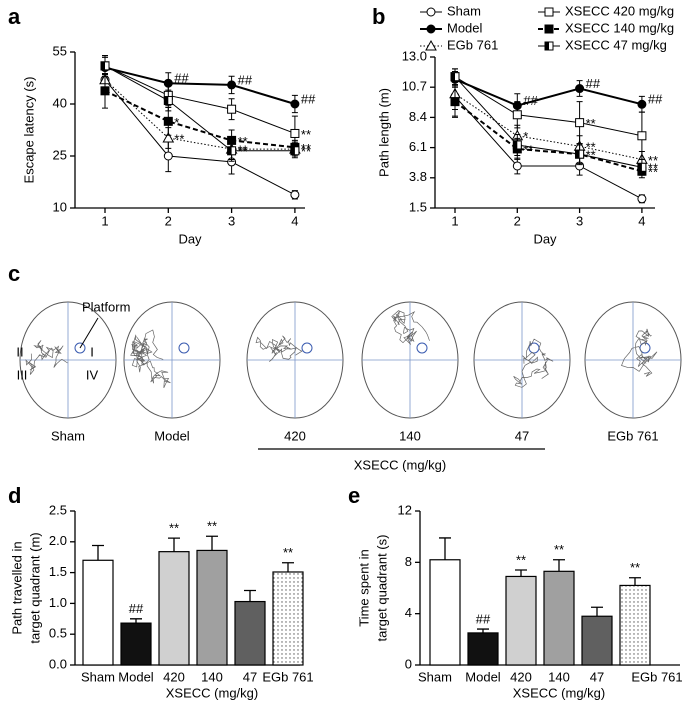  I want to click on group-label: XSECC (mg/kg), so click(559, 692).